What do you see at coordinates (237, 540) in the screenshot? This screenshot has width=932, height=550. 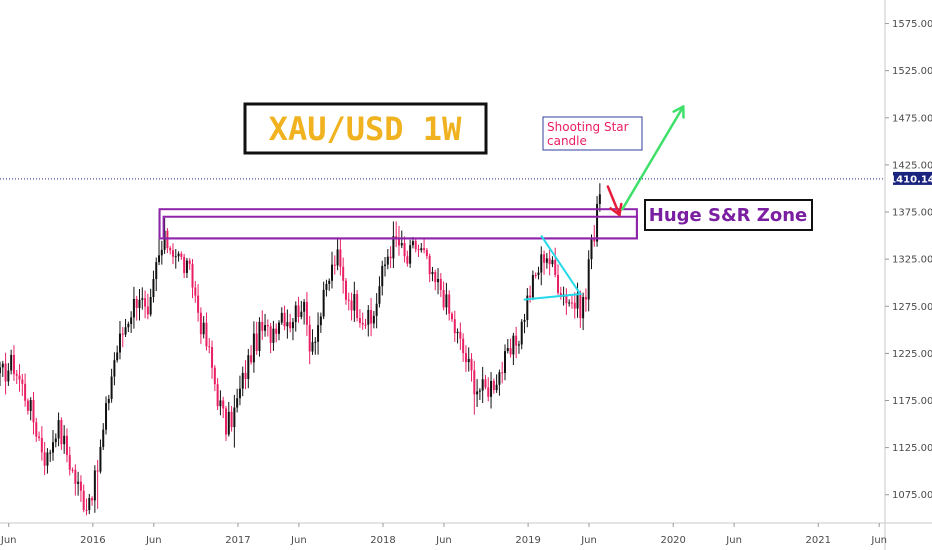 I see `x-tick-label: 2017` at bounding box center [237, 540].